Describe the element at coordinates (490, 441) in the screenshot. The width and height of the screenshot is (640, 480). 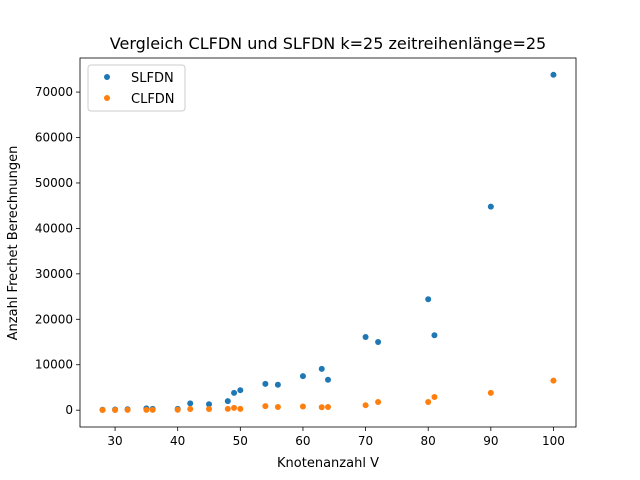
I see `x-tick-label: 90` at that location.